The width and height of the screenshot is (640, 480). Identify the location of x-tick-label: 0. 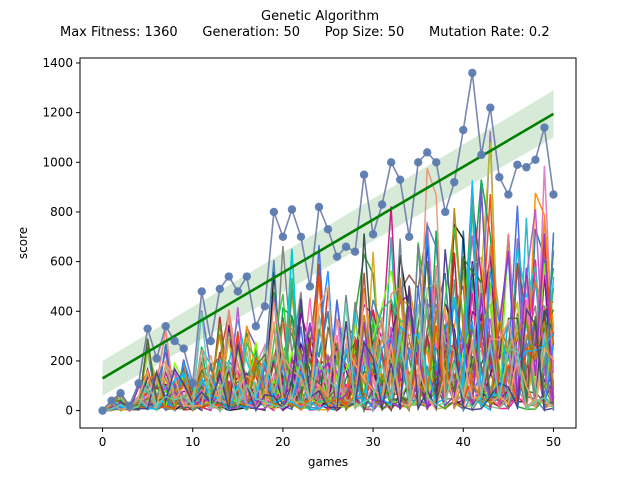
(103, 442).